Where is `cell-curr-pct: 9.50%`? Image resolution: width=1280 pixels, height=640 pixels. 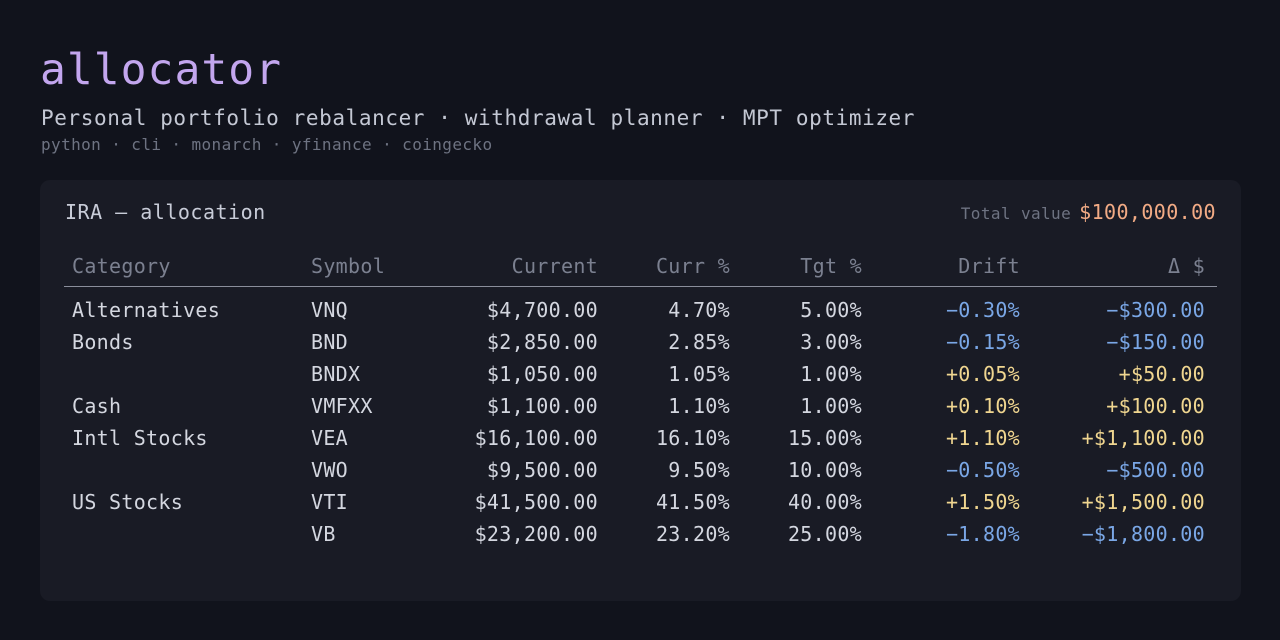 cell-curr-pct: 9.50% is located at coordinates (699, 470).